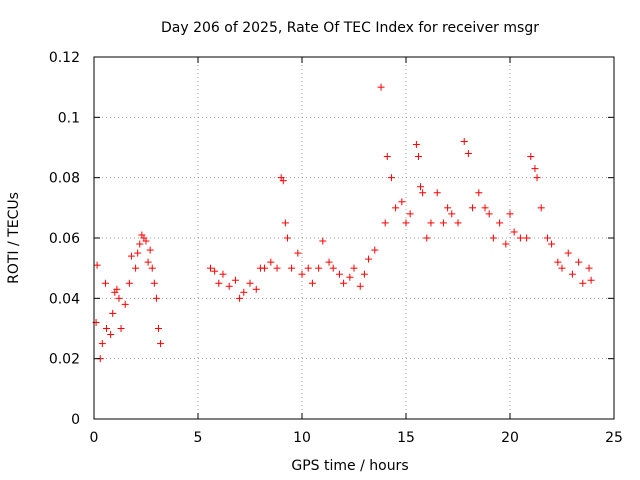  Describe the element at coordinates (14, 238) in the screenshot. I see `y-axis-label: ROTI / TECUs` at that location.